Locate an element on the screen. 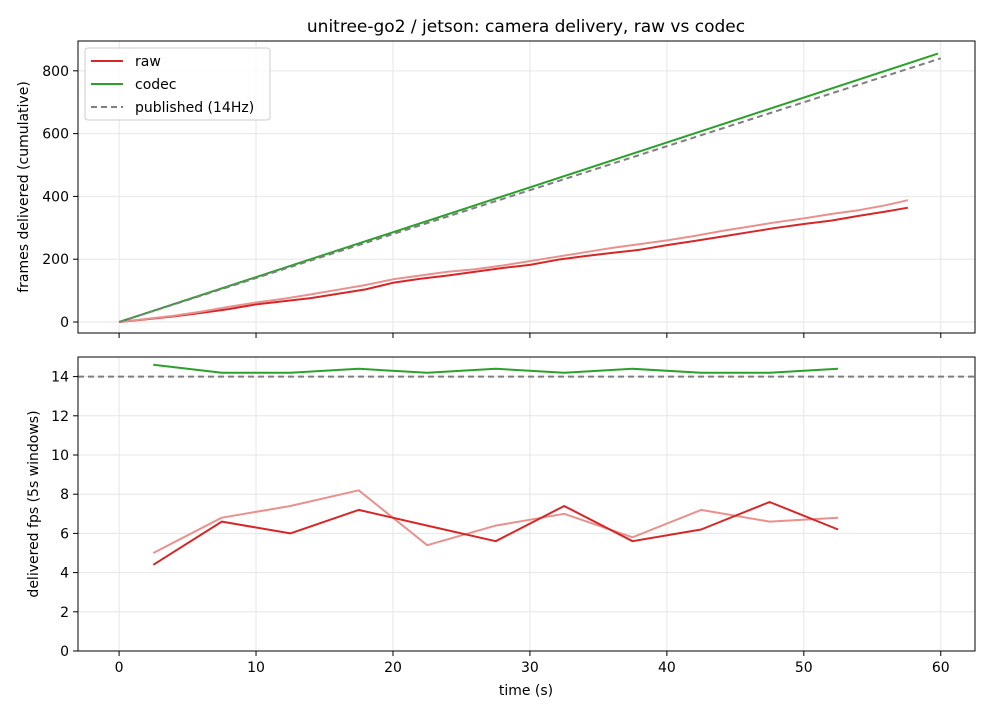  series-line-codec is located at coordinates (496, 368).